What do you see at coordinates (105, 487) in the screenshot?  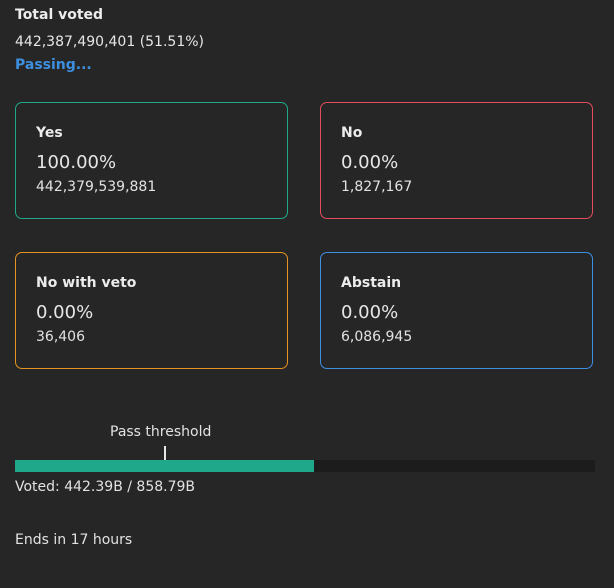 I see `voted-amount: Voted: 442.39B / 858.79B` at bounding box center [105, 487].